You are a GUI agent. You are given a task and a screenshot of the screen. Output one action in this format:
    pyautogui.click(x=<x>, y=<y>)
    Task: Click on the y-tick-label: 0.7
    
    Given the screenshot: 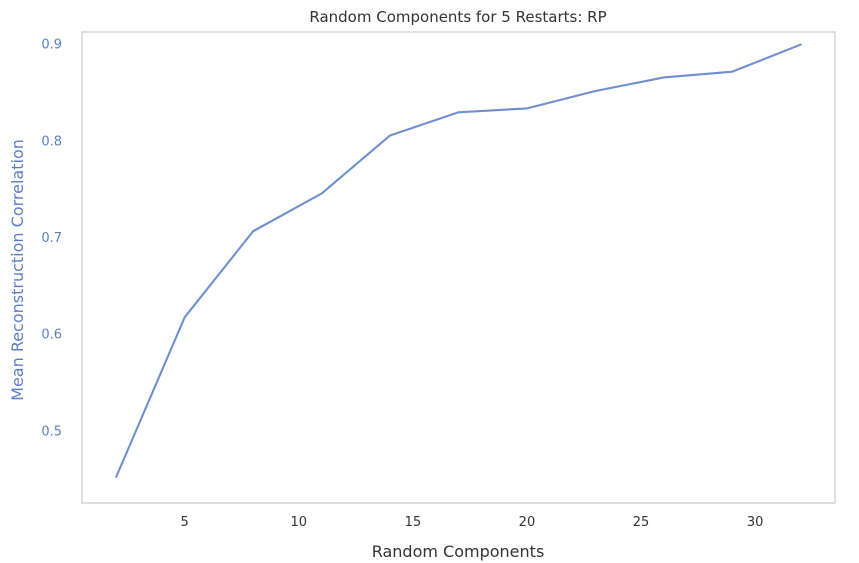 What is the action you would take?
    pyautogui.click(x=51, y=238)
    